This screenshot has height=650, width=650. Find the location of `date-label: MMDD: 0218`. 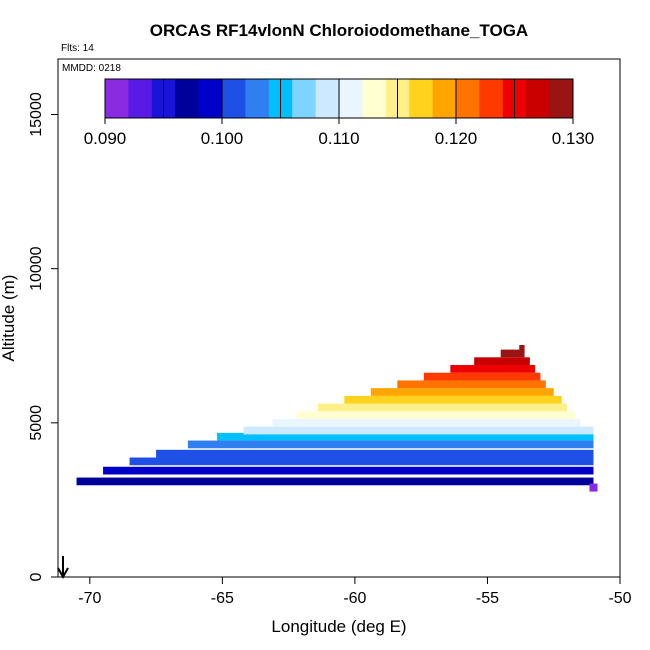

date-label: MMDD: 0218 is located at coordinates (91, 68).